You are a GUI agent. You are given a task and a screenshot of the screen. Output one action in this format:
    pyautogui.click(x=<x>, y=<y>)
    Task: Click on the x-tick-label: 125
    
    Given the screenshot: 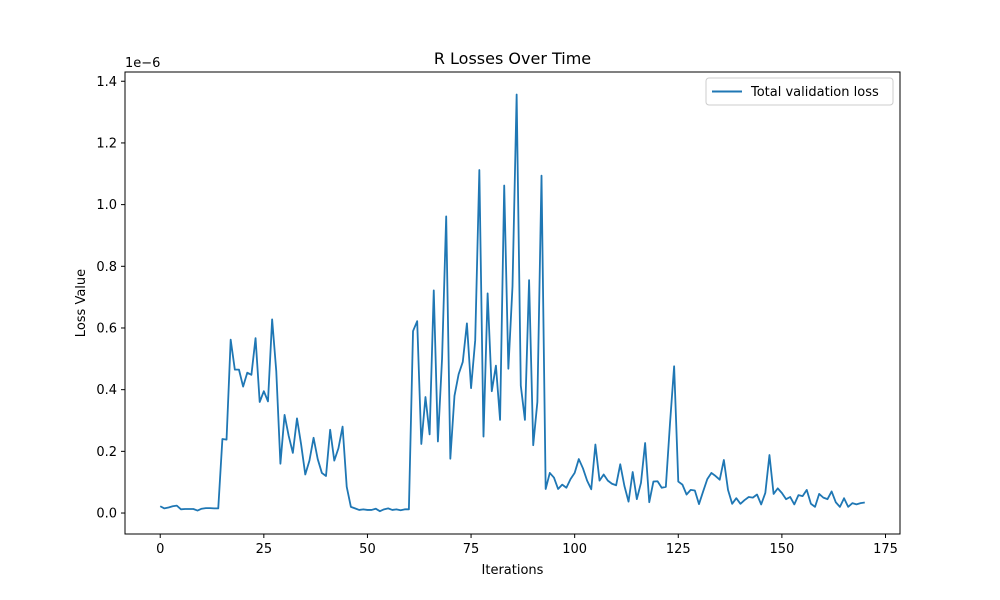 What is the action you would take?
    pyautogui.click(x=678, y=549)
    